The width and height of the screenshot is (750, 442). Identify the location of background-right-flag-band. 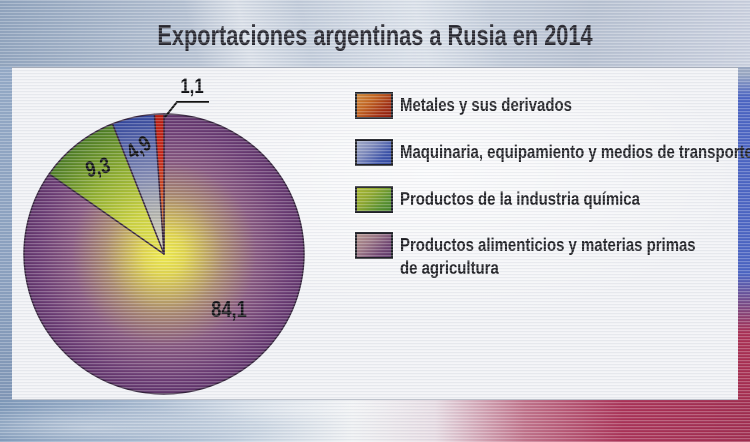
(744, 233).